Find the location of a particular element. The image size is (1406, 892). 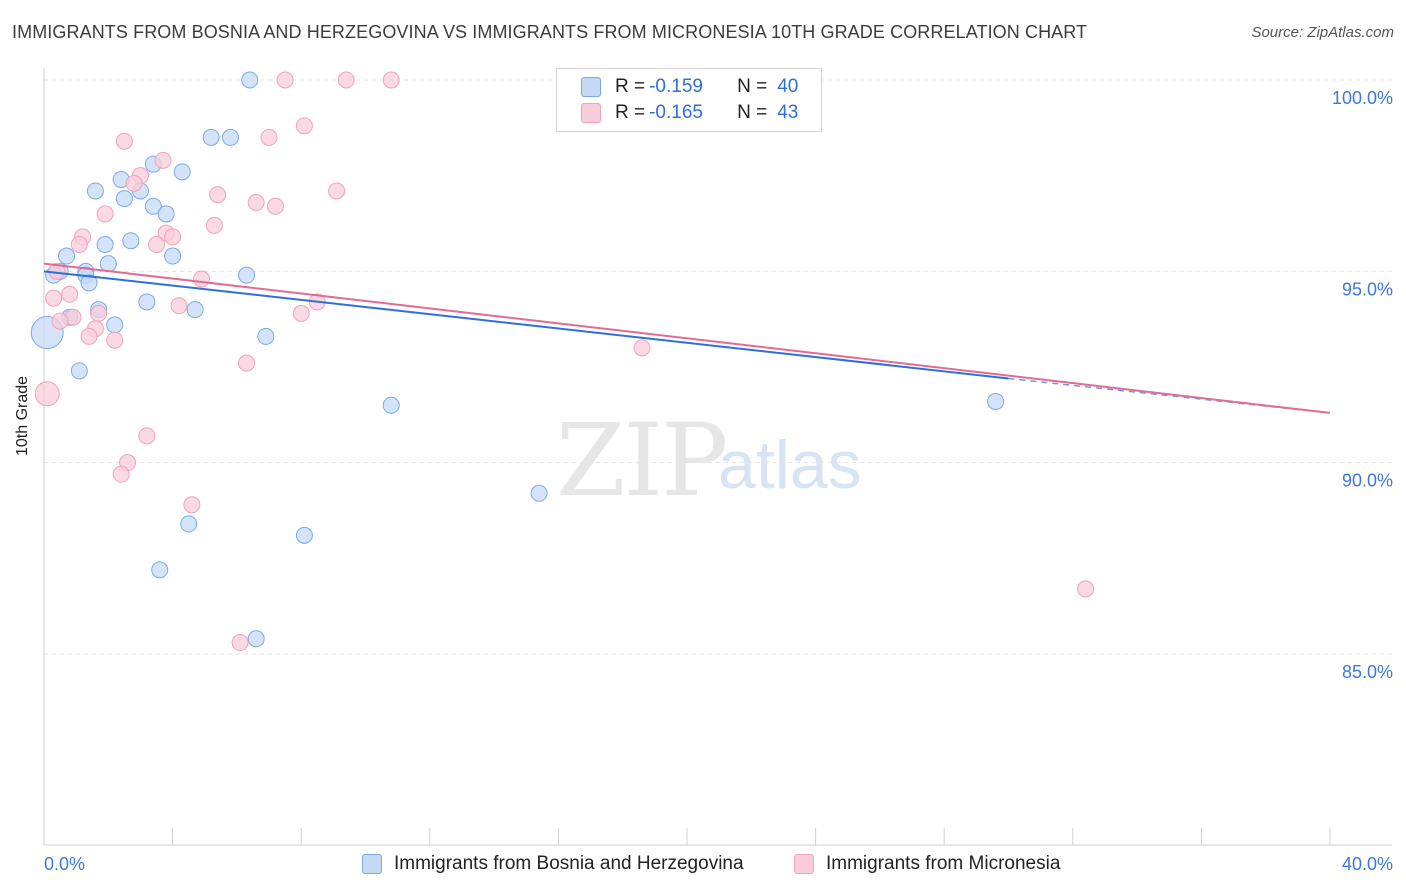

series-swatch-micronesia is located at coordinates (804, 864).